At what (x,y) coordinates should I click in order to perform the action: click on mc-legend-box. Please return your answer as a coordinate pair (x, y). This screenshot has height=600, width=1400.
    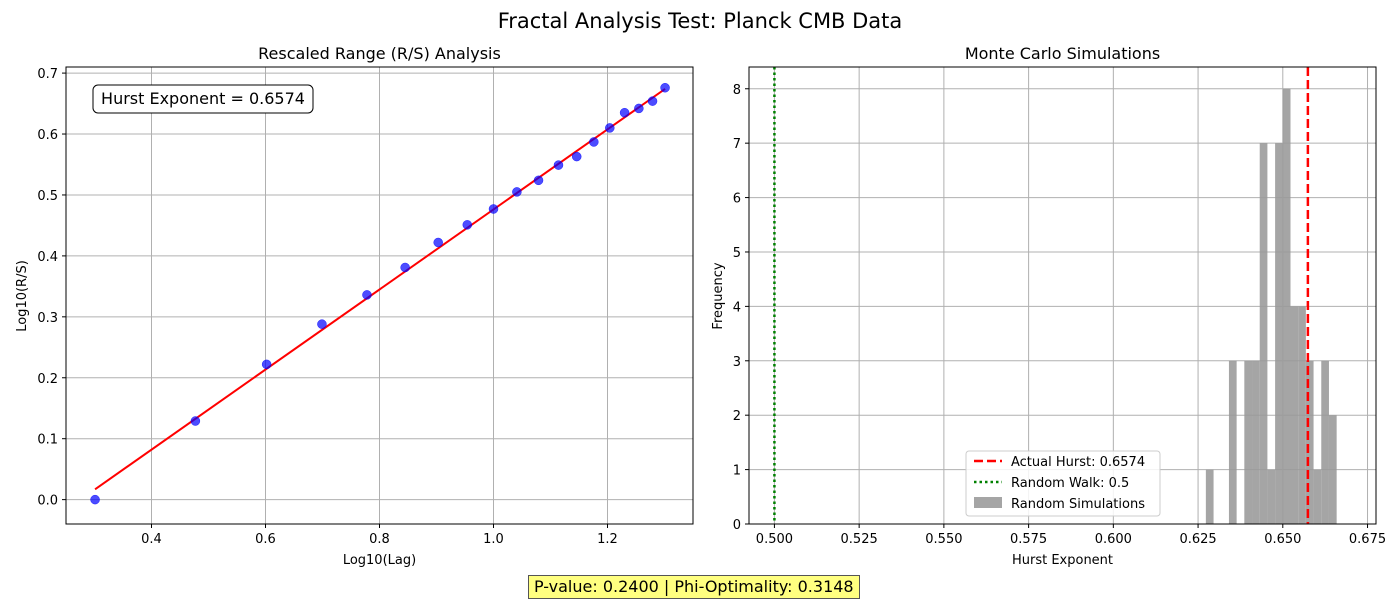
    Looking at the image, I should click on (1063, 483).